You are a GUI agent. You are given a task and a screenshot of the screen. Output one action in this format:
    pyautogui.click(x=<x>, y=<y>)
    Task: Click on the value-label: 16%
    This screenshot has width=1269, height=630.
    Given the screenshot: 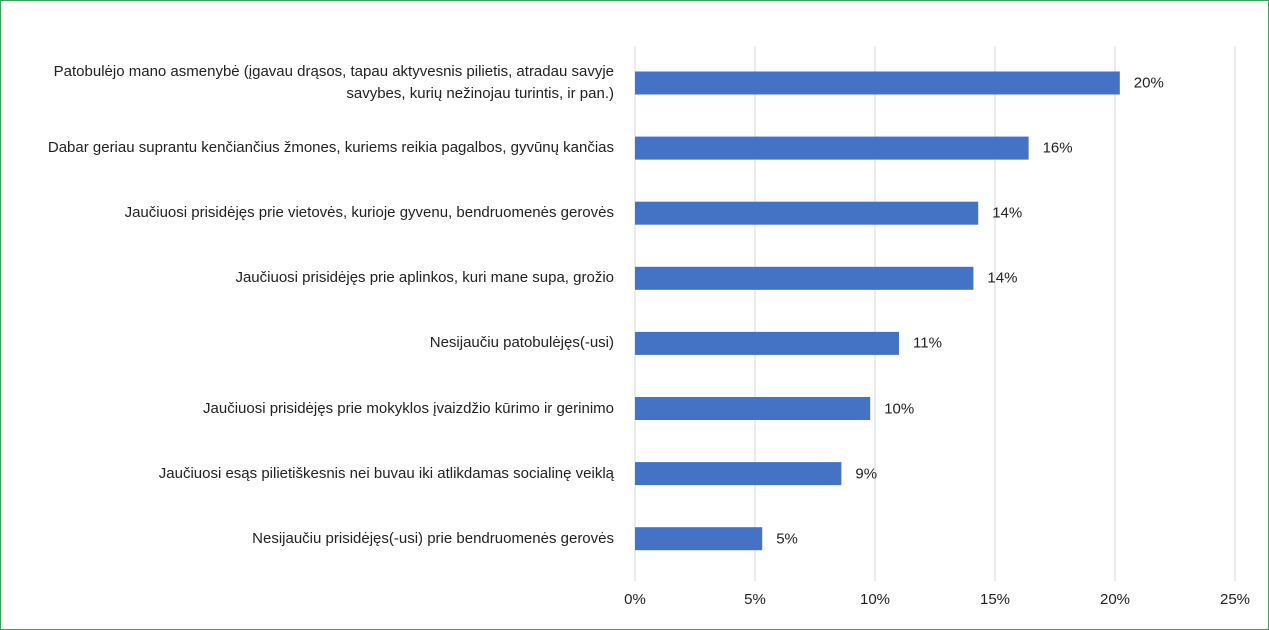 What is the action you would take?
    pyautogui.click(x=1057, y=148)
    